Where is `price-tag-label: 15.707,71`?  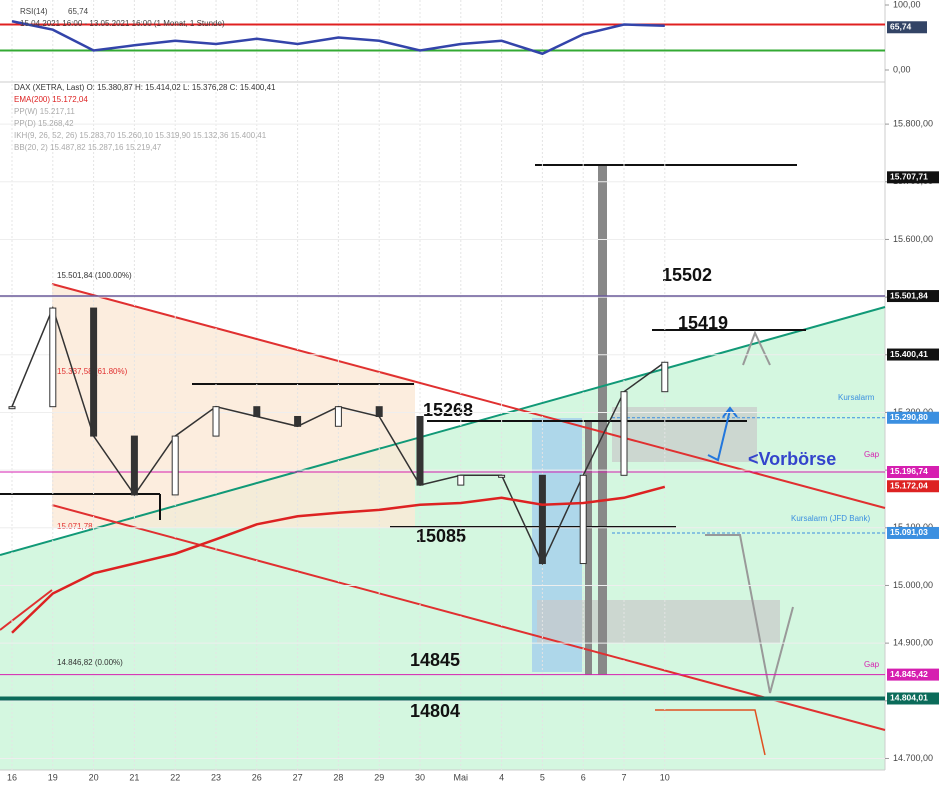
price-tag-label: 15.707,71 is located at coordinates (909, 177).